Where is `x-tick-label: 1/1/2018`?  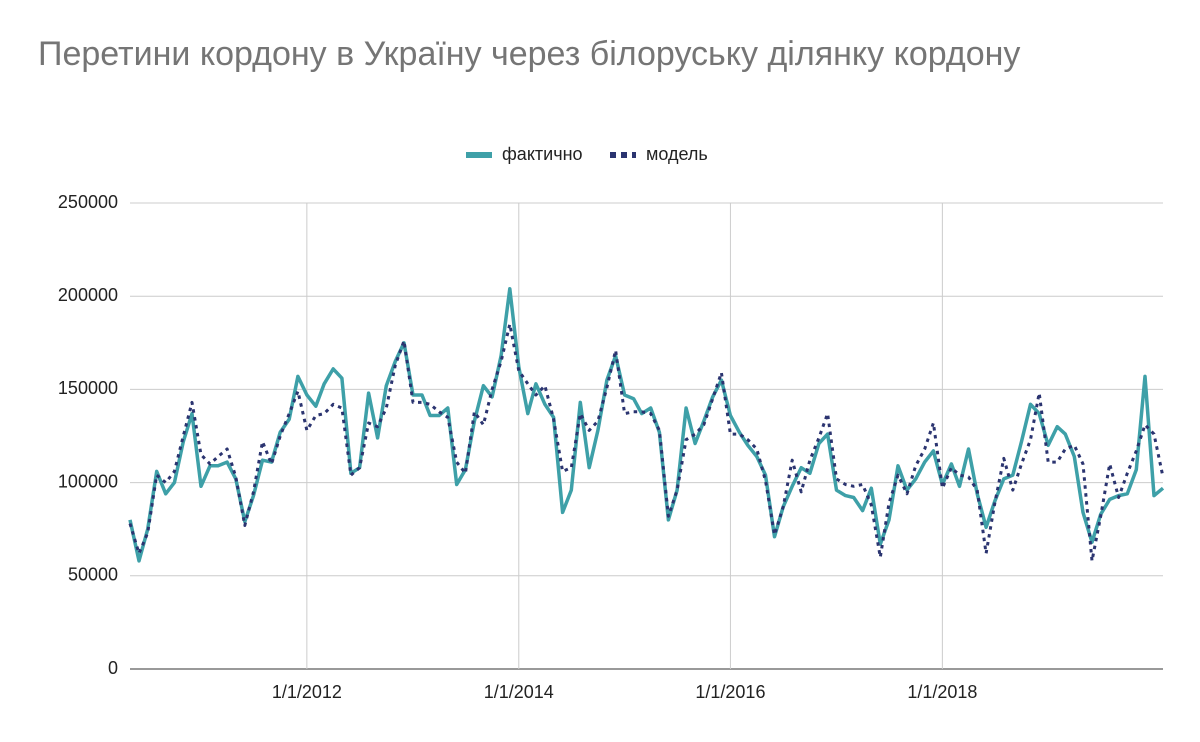
x-tick-label: 1/1/2018 is located at coordinates (942, 692).